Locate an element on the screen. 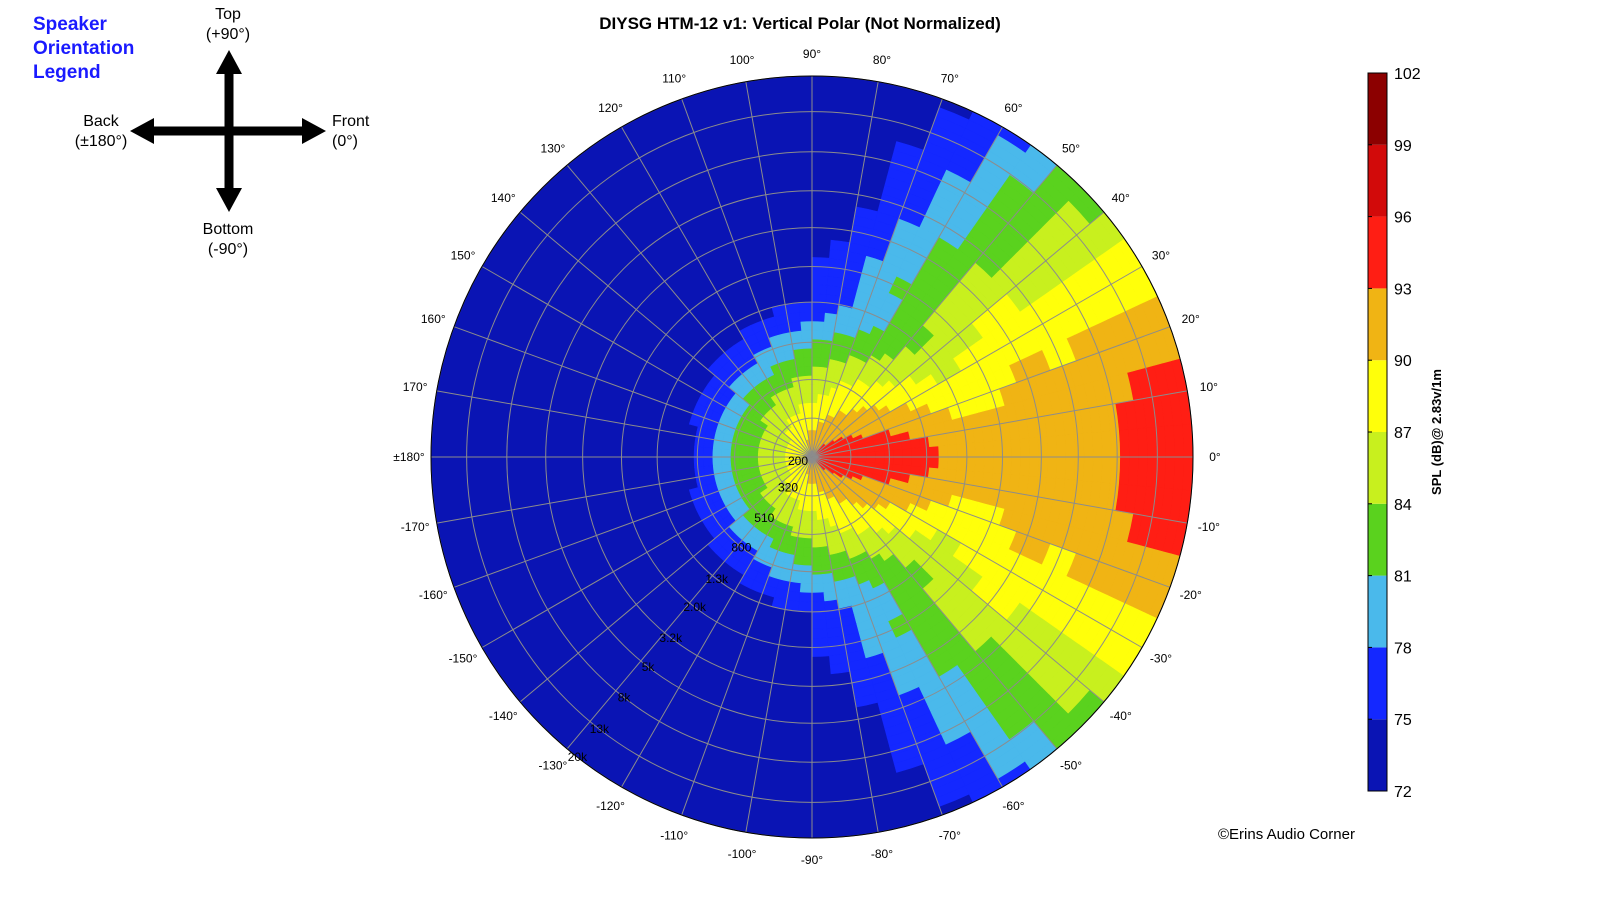  legend-title-line: Speaker is located at coordinates (70, 24).